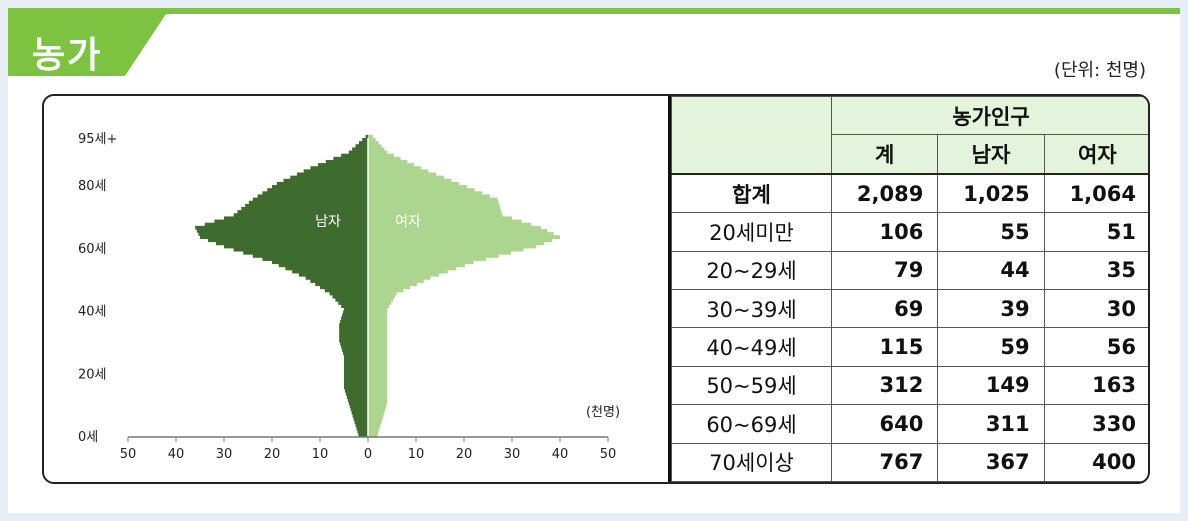  What do you see at coordinates (991, 424) in the screenshot?
I see `row-value: 311` at bounding box center [991, 424].